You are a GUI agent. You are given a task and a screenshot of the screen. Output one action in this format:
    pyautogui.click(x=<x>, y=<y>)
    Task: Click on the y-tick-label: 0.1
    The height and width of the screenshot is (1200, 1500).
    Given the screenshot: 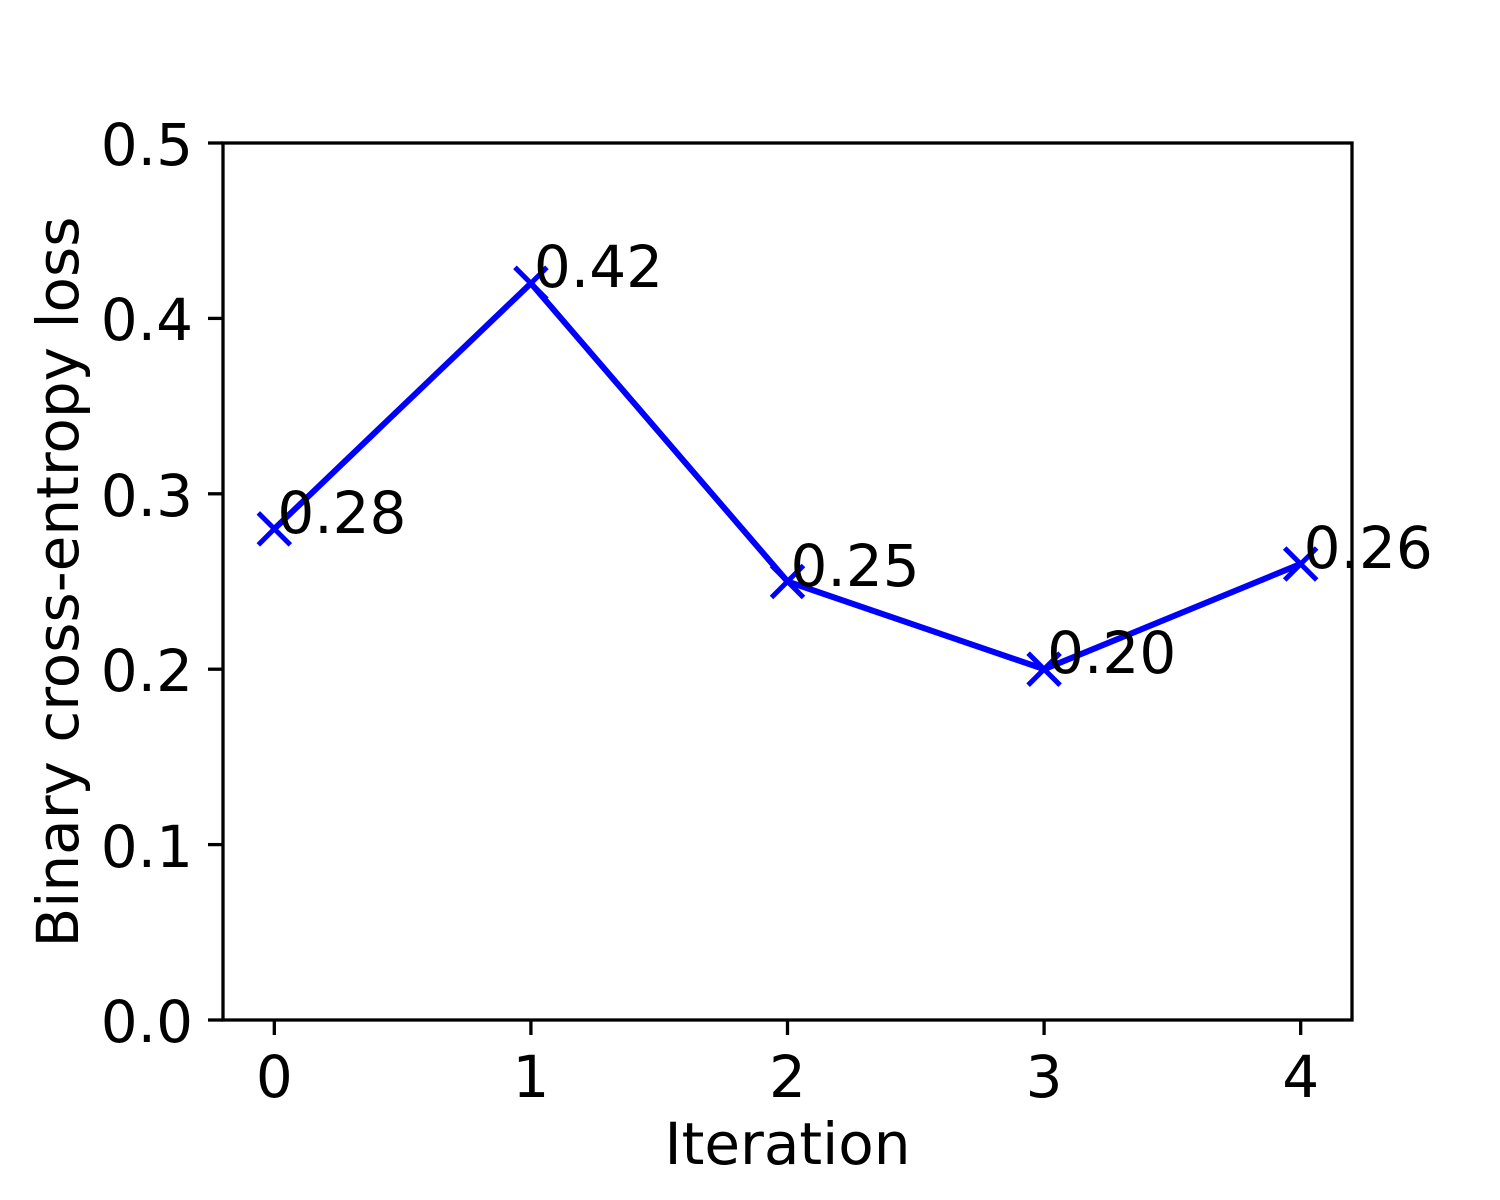 What is the action you would take?
    pyautogui.click(x=146, y=846)
    